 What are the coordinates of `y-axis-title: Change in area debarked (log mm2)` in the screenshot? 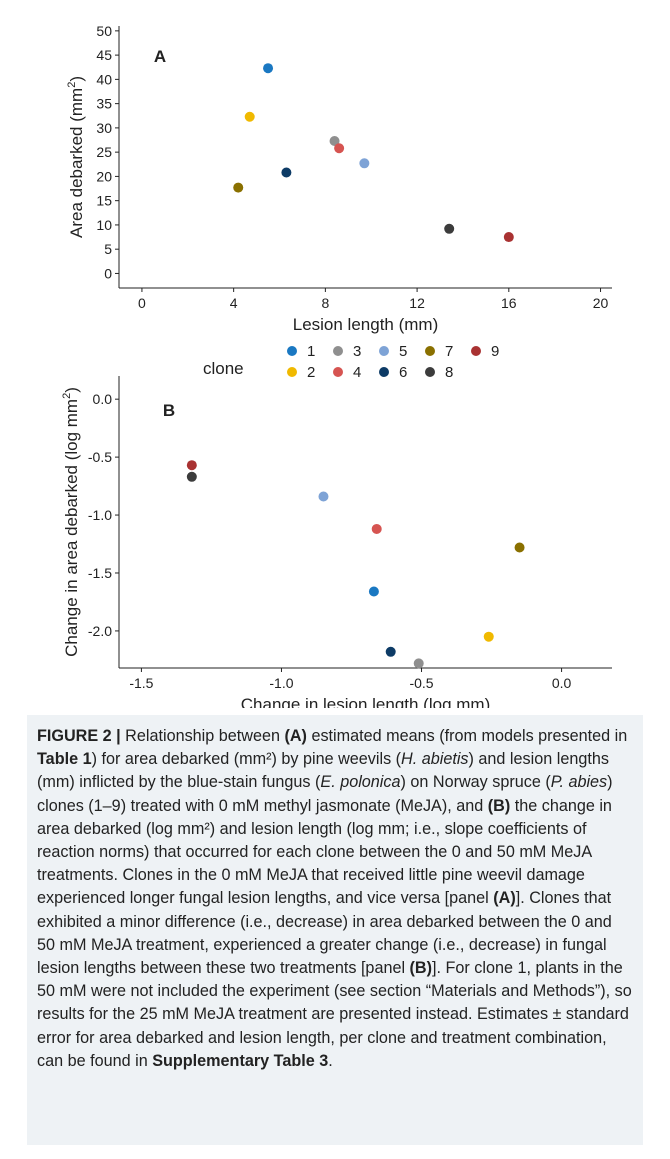 It's located at (71, 522).